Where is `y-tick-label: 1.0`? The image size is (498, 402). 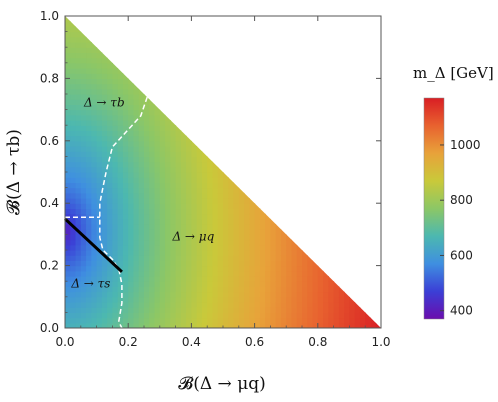 y-tick-label: 1.0 is located at coordinates (49, 16).